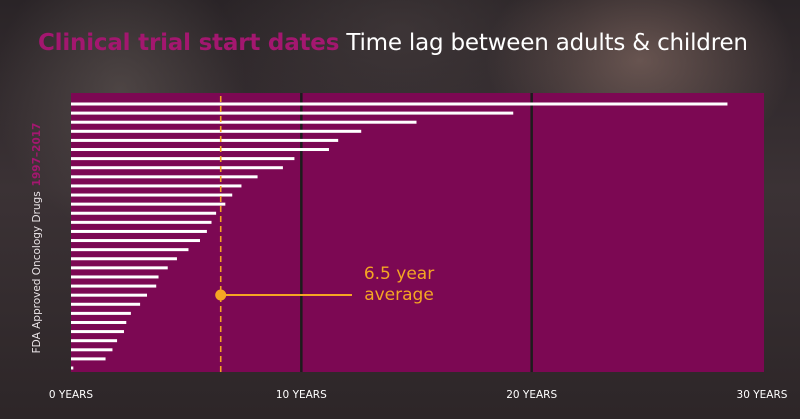  Describe the element at coordinates (189, 43) in the screenshot. I see `title-highlight: Clinical trial start dates` at that location.